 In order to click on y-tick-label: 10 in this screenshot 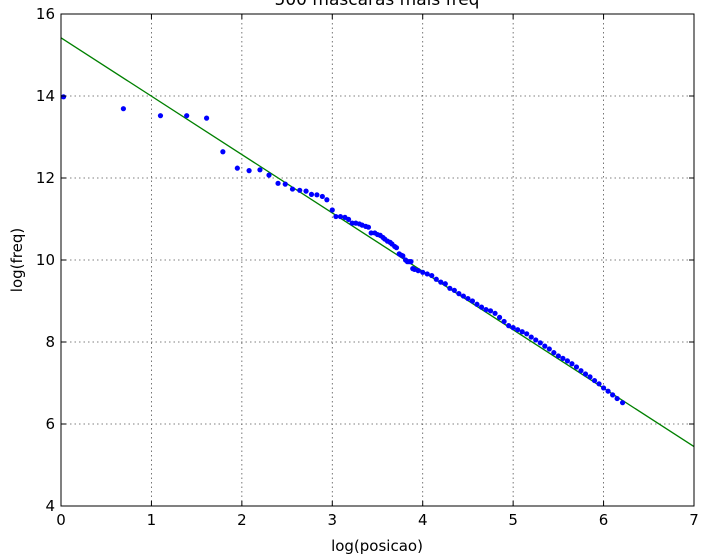, I will do `click(45, 260)`.